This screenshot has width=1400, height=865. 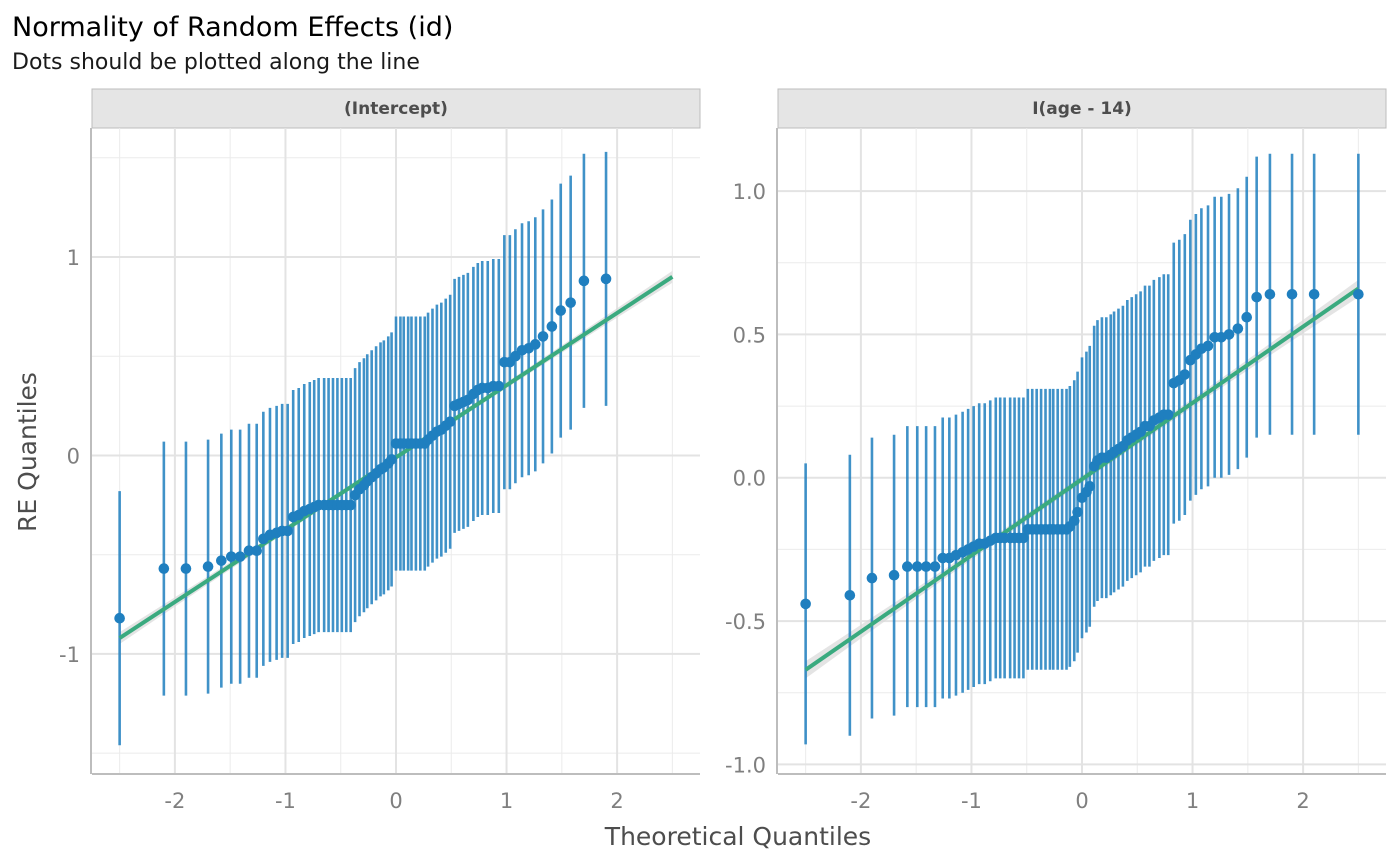 I want to click on y-tick-label: 0, so click(x=73, y=456).